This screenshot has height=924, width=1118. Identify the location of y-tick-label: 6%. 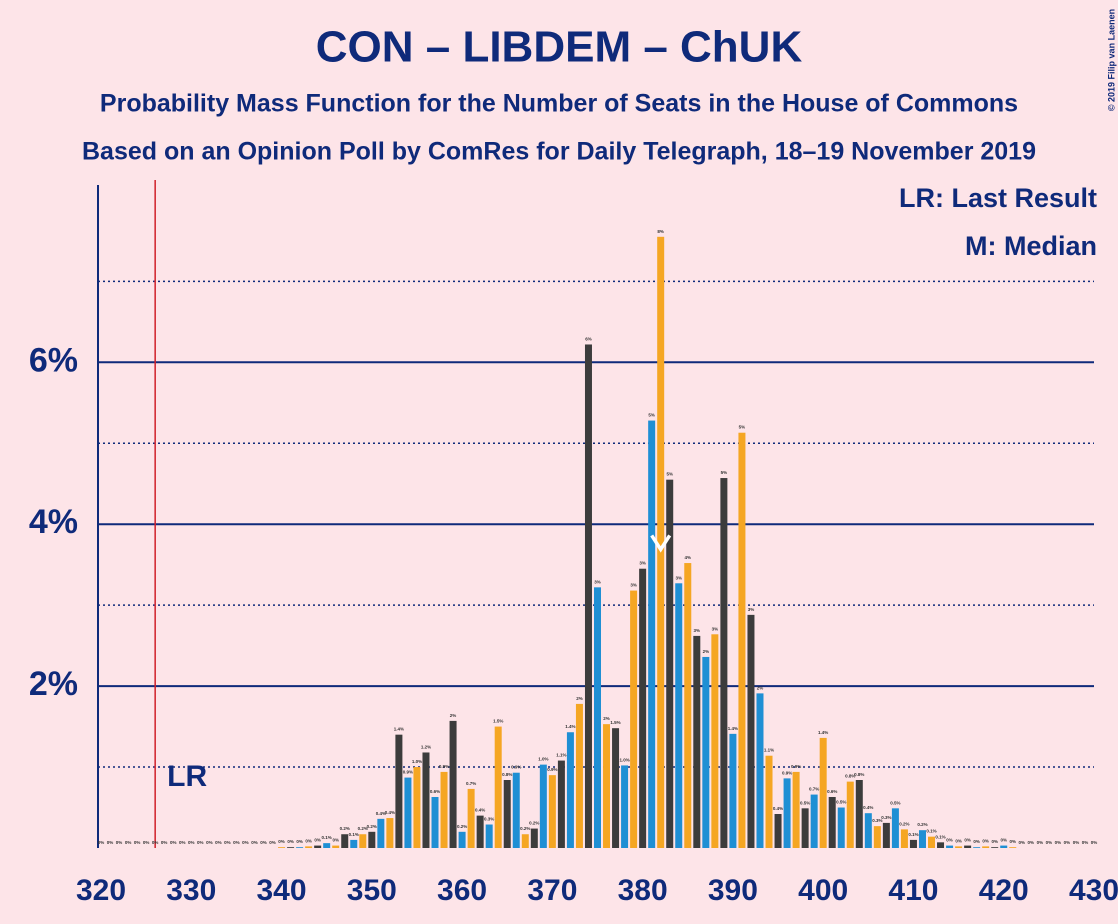
(53, 360).